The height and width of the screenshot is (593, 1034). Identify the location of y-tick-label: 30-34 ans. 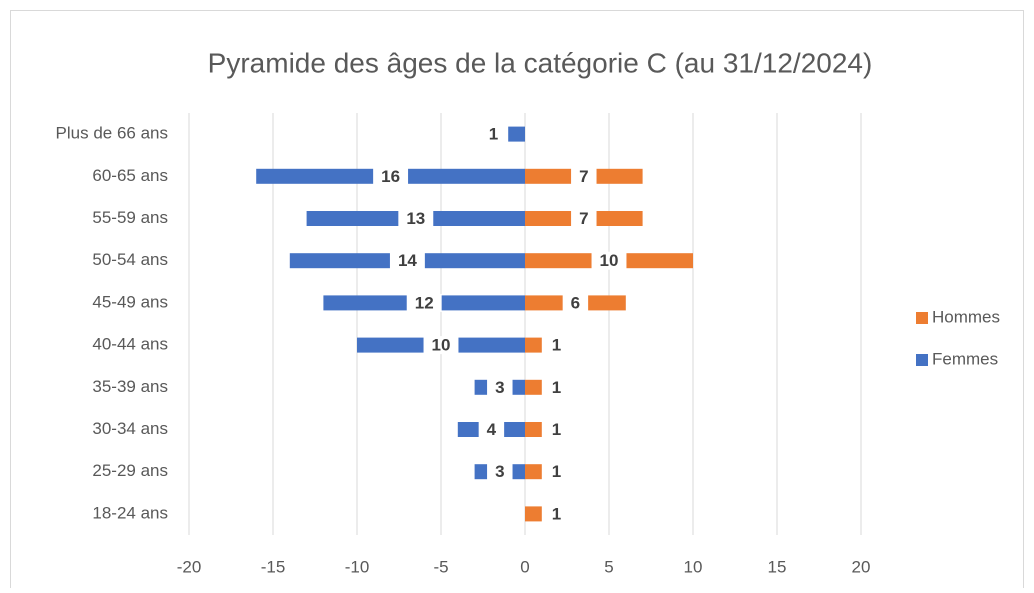
(130, 428).